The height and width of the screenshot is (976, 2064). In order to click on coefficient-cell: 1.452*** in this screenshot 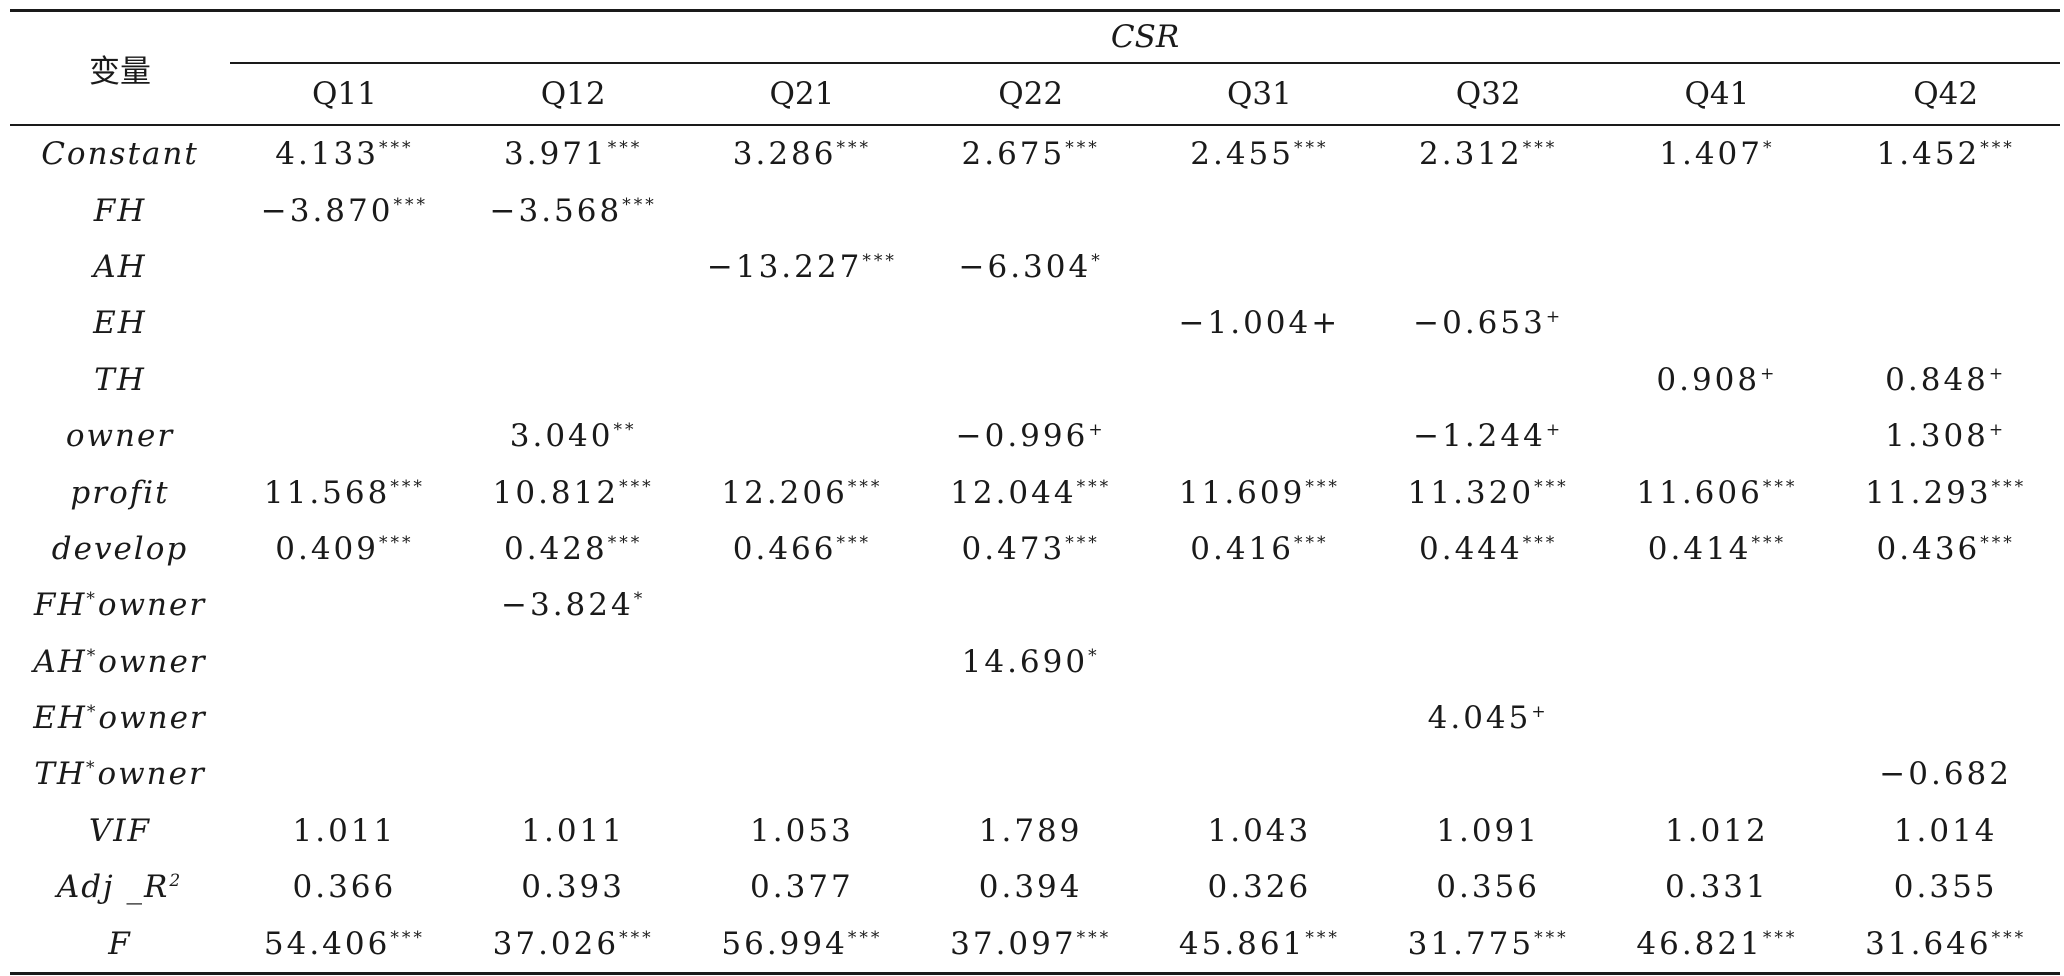, I will do `click(1945, 153)`.